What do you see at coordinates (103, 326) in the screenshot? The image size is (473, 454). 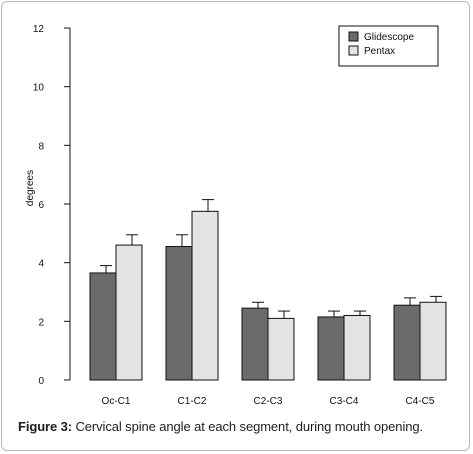 I see `bar-glidescope-oc-c1` at bounding box center [103, 326].